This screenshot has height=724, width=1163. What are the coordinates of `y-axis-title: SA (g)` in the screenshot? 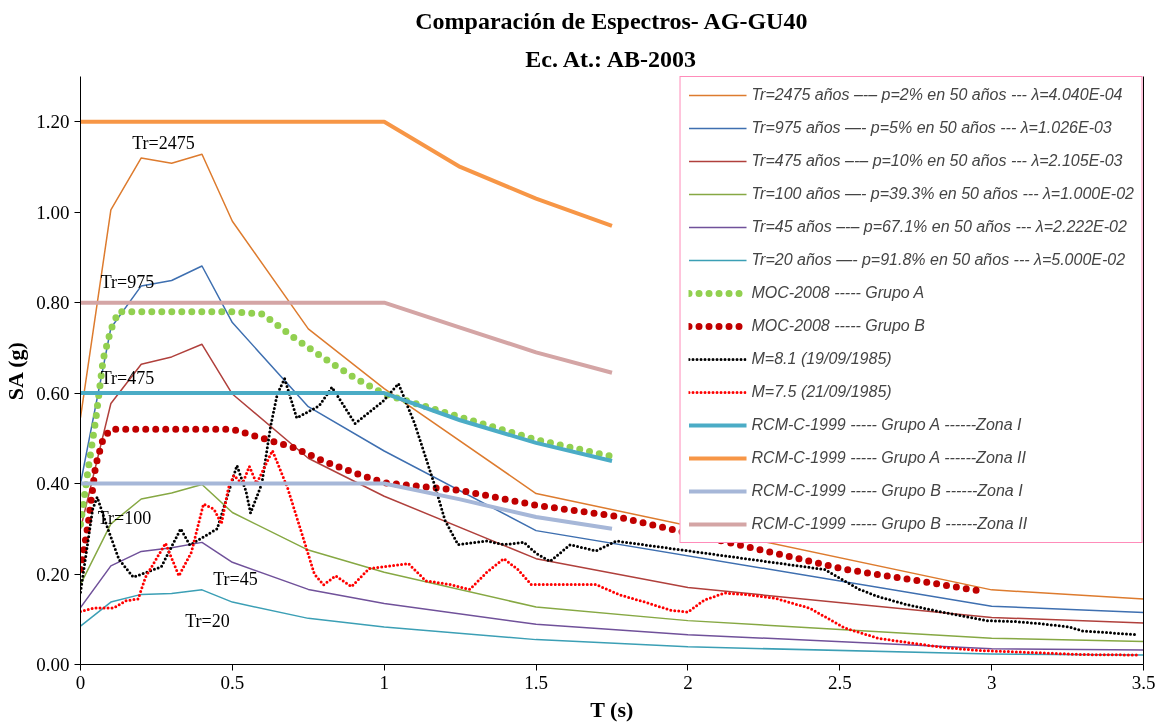 It's located at (16, 371).